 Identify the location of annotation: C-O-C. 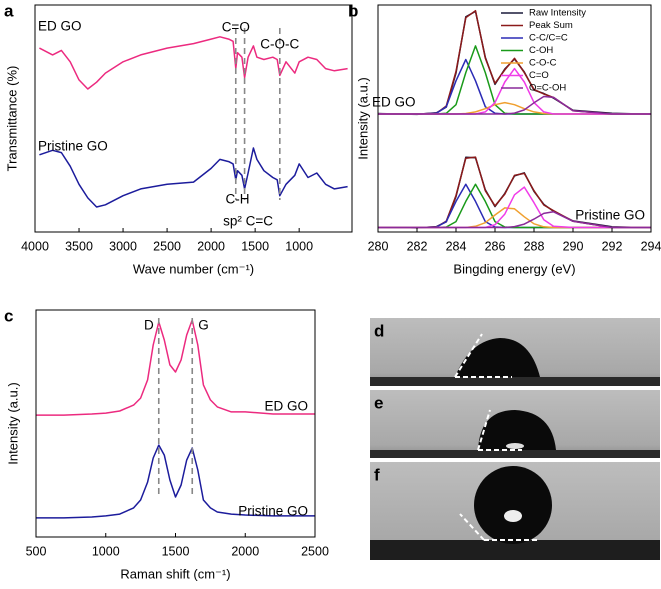
(279, 44).